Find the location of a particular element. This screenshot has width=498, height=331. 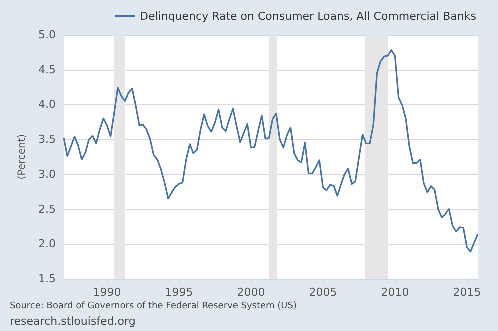

y-tick-label: 2.5 is located at coordinates (47, 209).